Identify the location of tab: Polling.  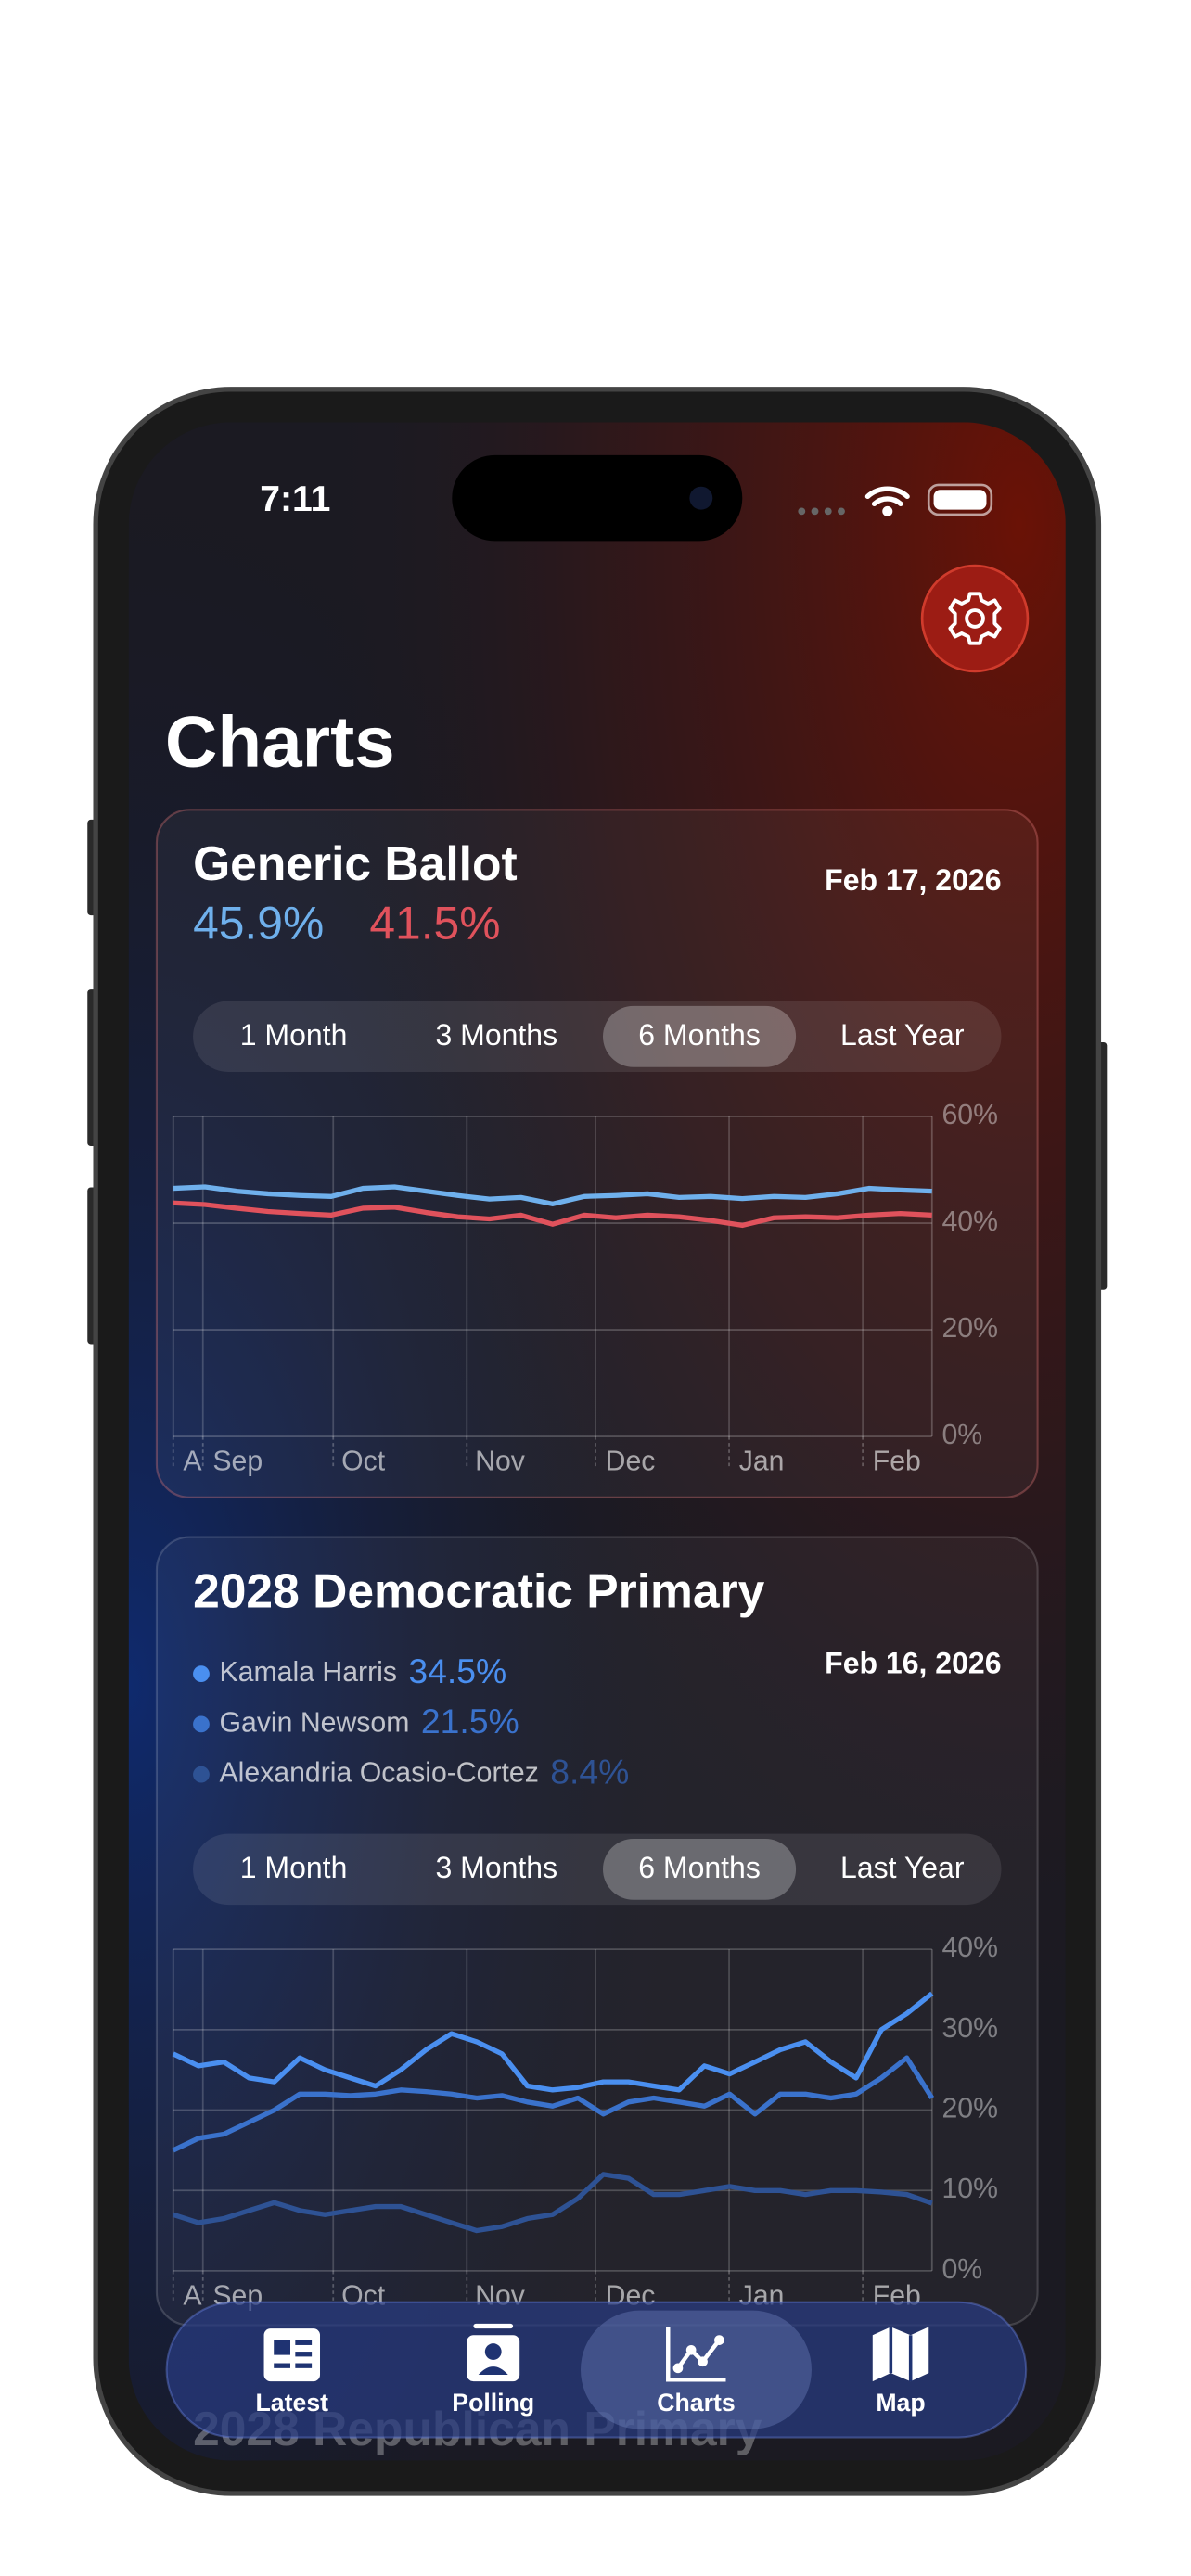
(493, 2370).